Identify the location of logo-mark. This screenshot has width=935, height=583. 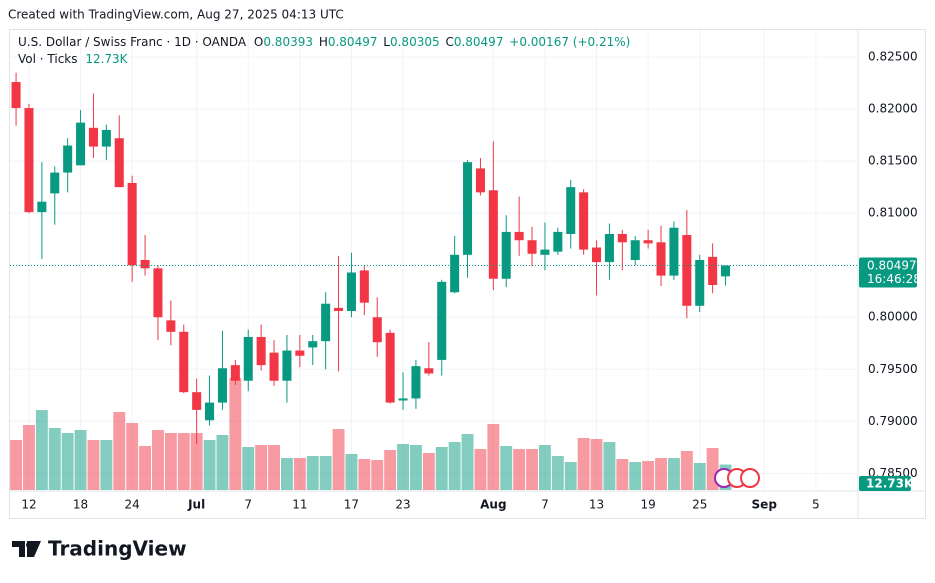
(26, 549).